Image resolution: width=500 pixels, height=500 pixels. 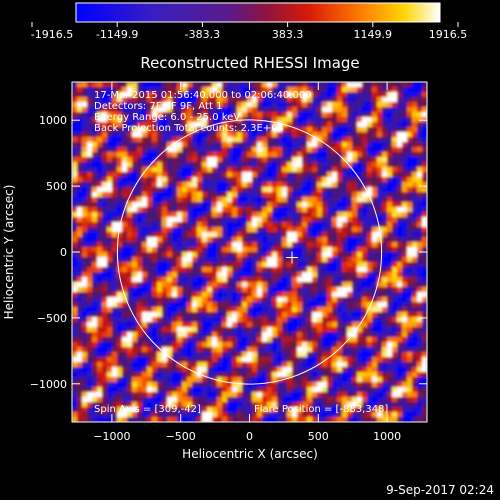 I want to click on x-tick-label: −500, so click(x=181, y=436).